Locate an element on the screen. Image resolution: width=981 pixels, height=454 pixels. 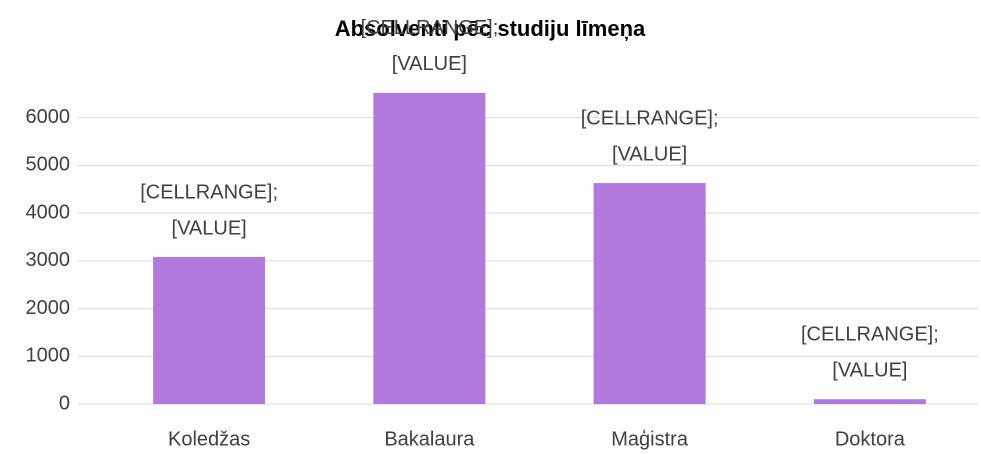
x-tick-label: Maģistra is located at coordinates (650, 439).